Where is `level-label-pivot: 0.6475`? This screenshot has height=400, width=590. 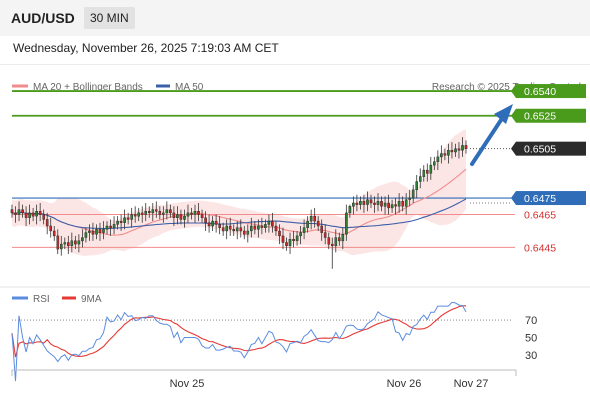 level-label-pivot: 0.6475 is located at coordinates (540, 199).